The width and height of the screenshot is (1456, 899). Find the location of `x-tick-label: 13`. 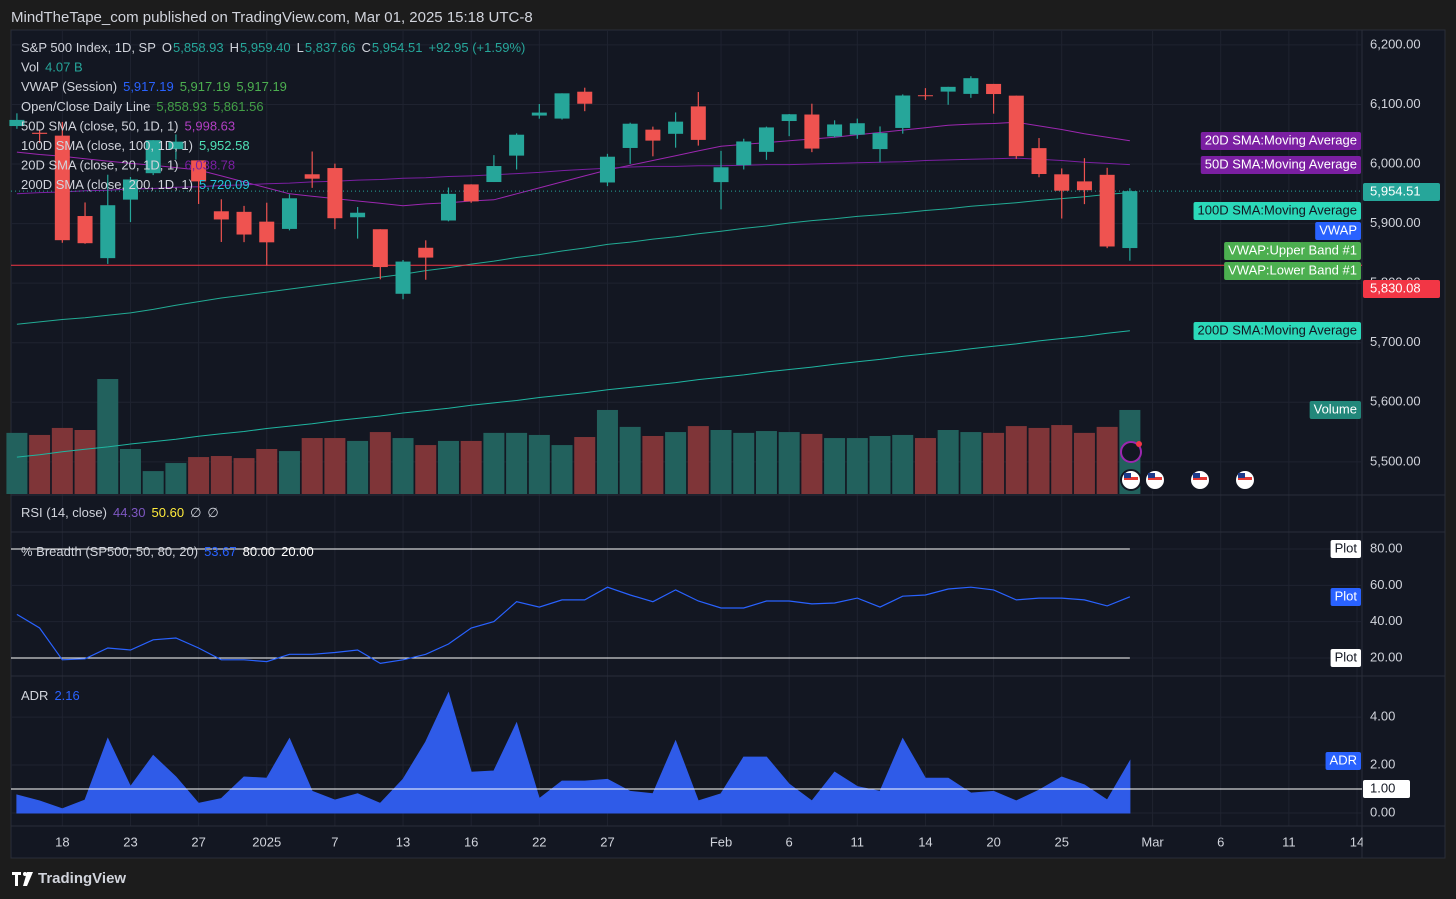

x-tick-label: 13 is located at coordinates (403, 841).